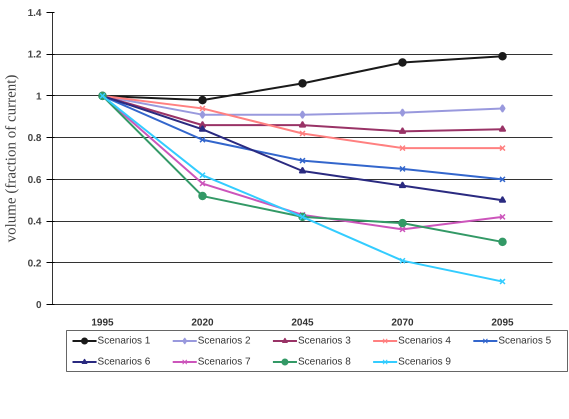 This screenshot has width=569, height=419. What do you see at coordinates (124, 362) in the screenshot?
I see `legend-label: Scenarios 6` at bounding box center [124, 362].